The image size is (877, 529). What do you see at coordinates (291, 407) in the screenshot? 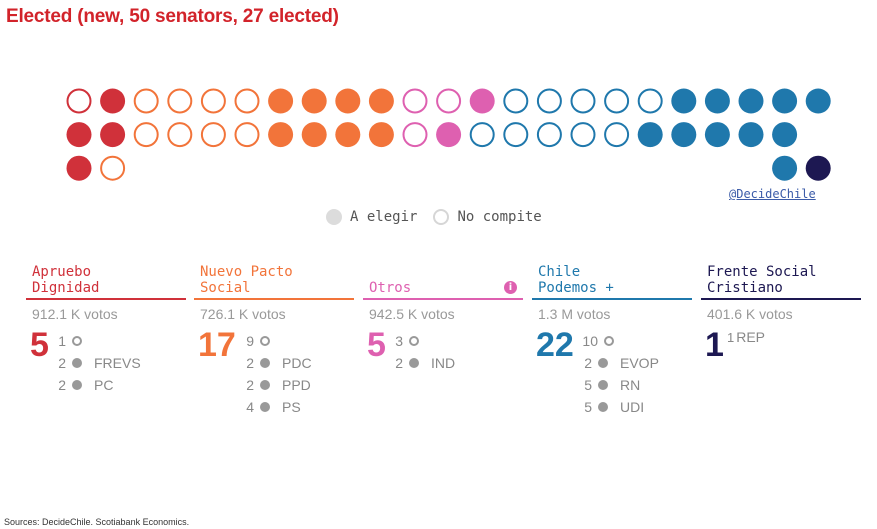
I see `breakdown-party: PS` at bounding box center [291, 407].